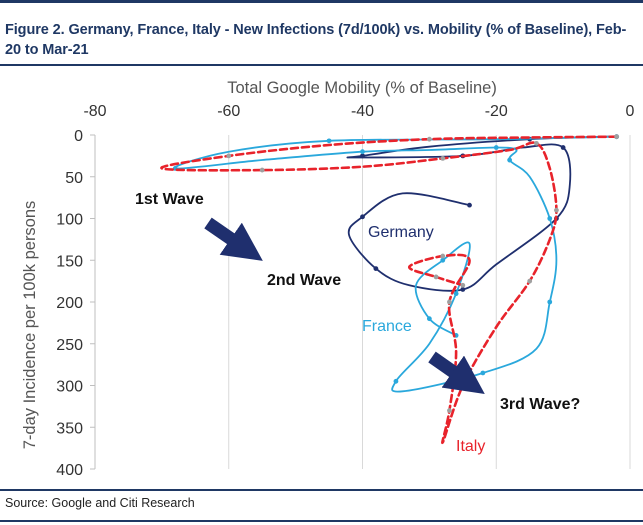  Describe the element at coordinates (362, 88) in the screenshot. I see `x-axis-title: Total Google Mobility (% of Baseline)` at that location.